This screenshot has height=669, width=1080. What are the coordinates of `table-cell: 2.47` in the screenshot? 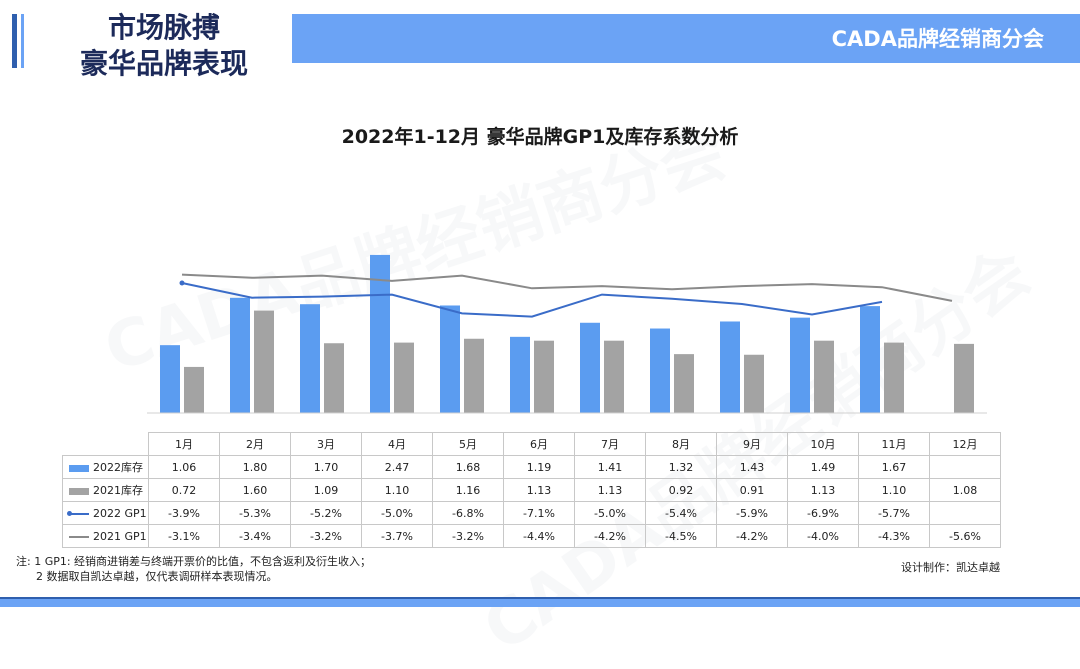 It's located at (397, 467).